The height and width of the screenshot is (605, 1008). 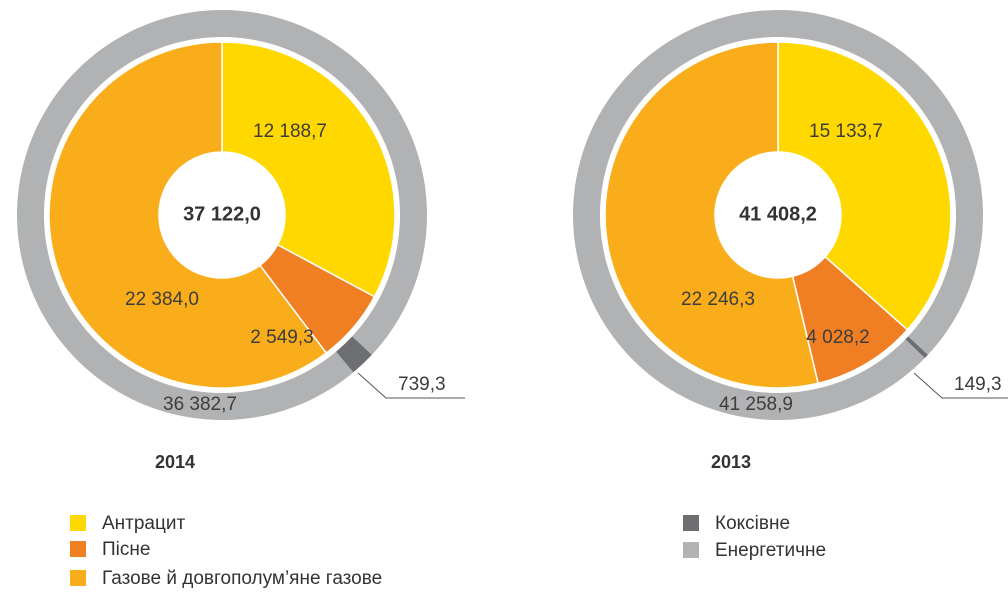 What do you see at coordinates (281, 337) in the screenshot?
I see `value-label: 2 549,3` at bounding box center [281, 337].